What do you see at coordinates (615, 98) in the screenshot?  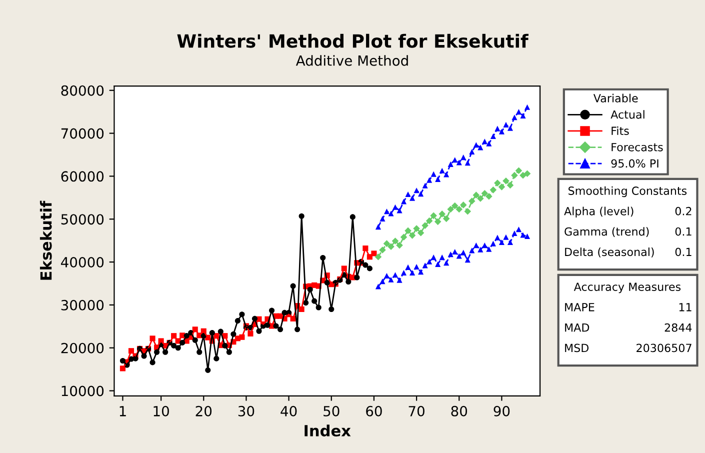 I see `legend-title: Variable` at bounding box center [615, 98].